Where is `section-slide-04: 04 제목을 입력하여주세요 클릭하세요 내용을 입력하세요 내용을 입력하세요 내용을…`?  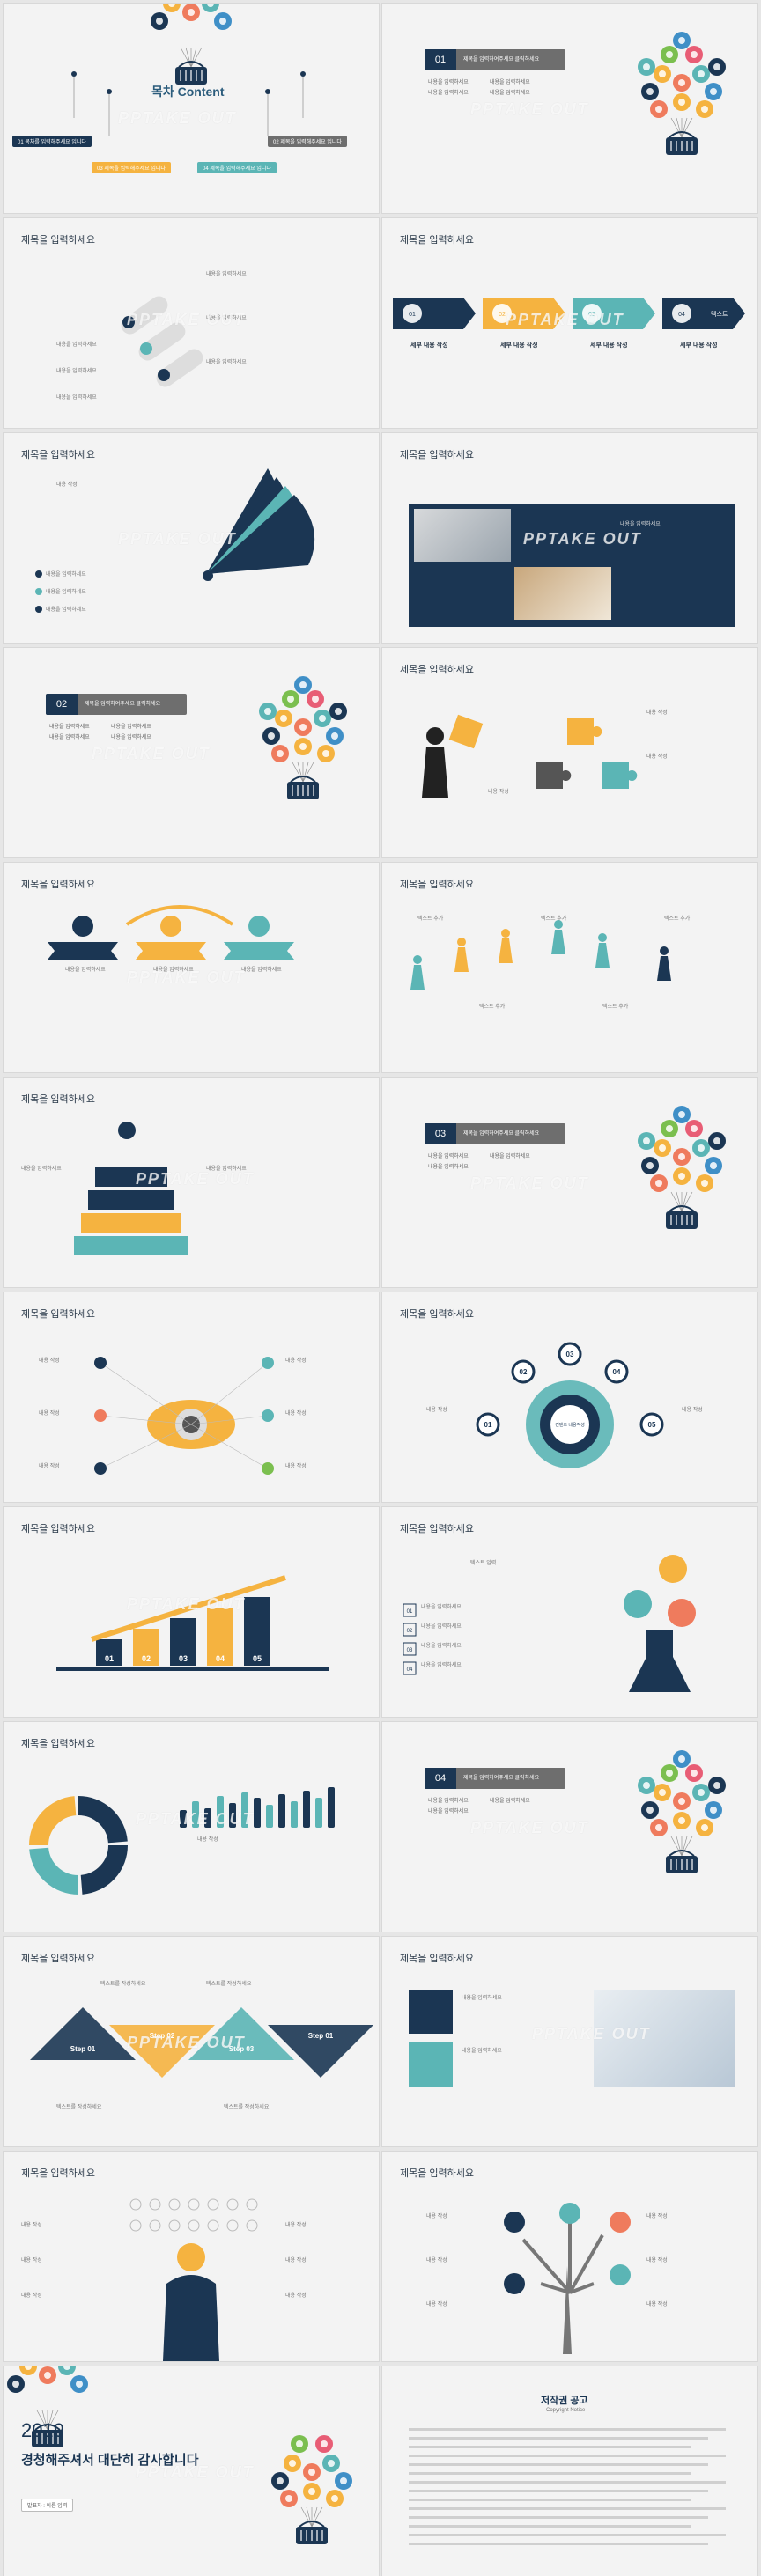 section-slide-04: 04 제목을 입력하여주세요 클릭하세요 내용을 입력하세요 내용을 입력하세요 내용을… is located at coordinates (570, 1827).